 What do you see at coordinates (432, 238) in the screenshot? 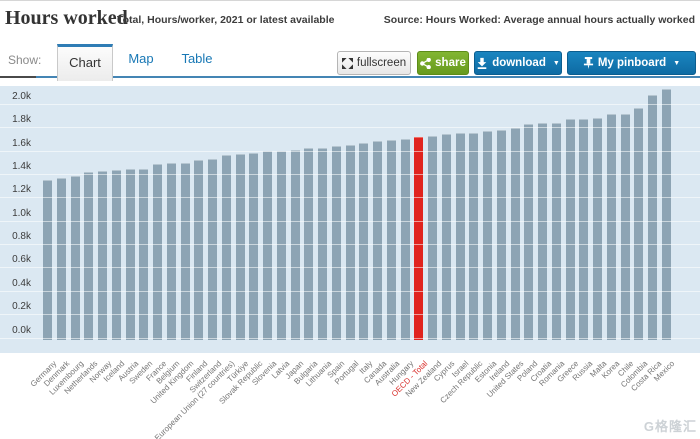
I see `bar-new-zealand` at bounding box center [432, 238].